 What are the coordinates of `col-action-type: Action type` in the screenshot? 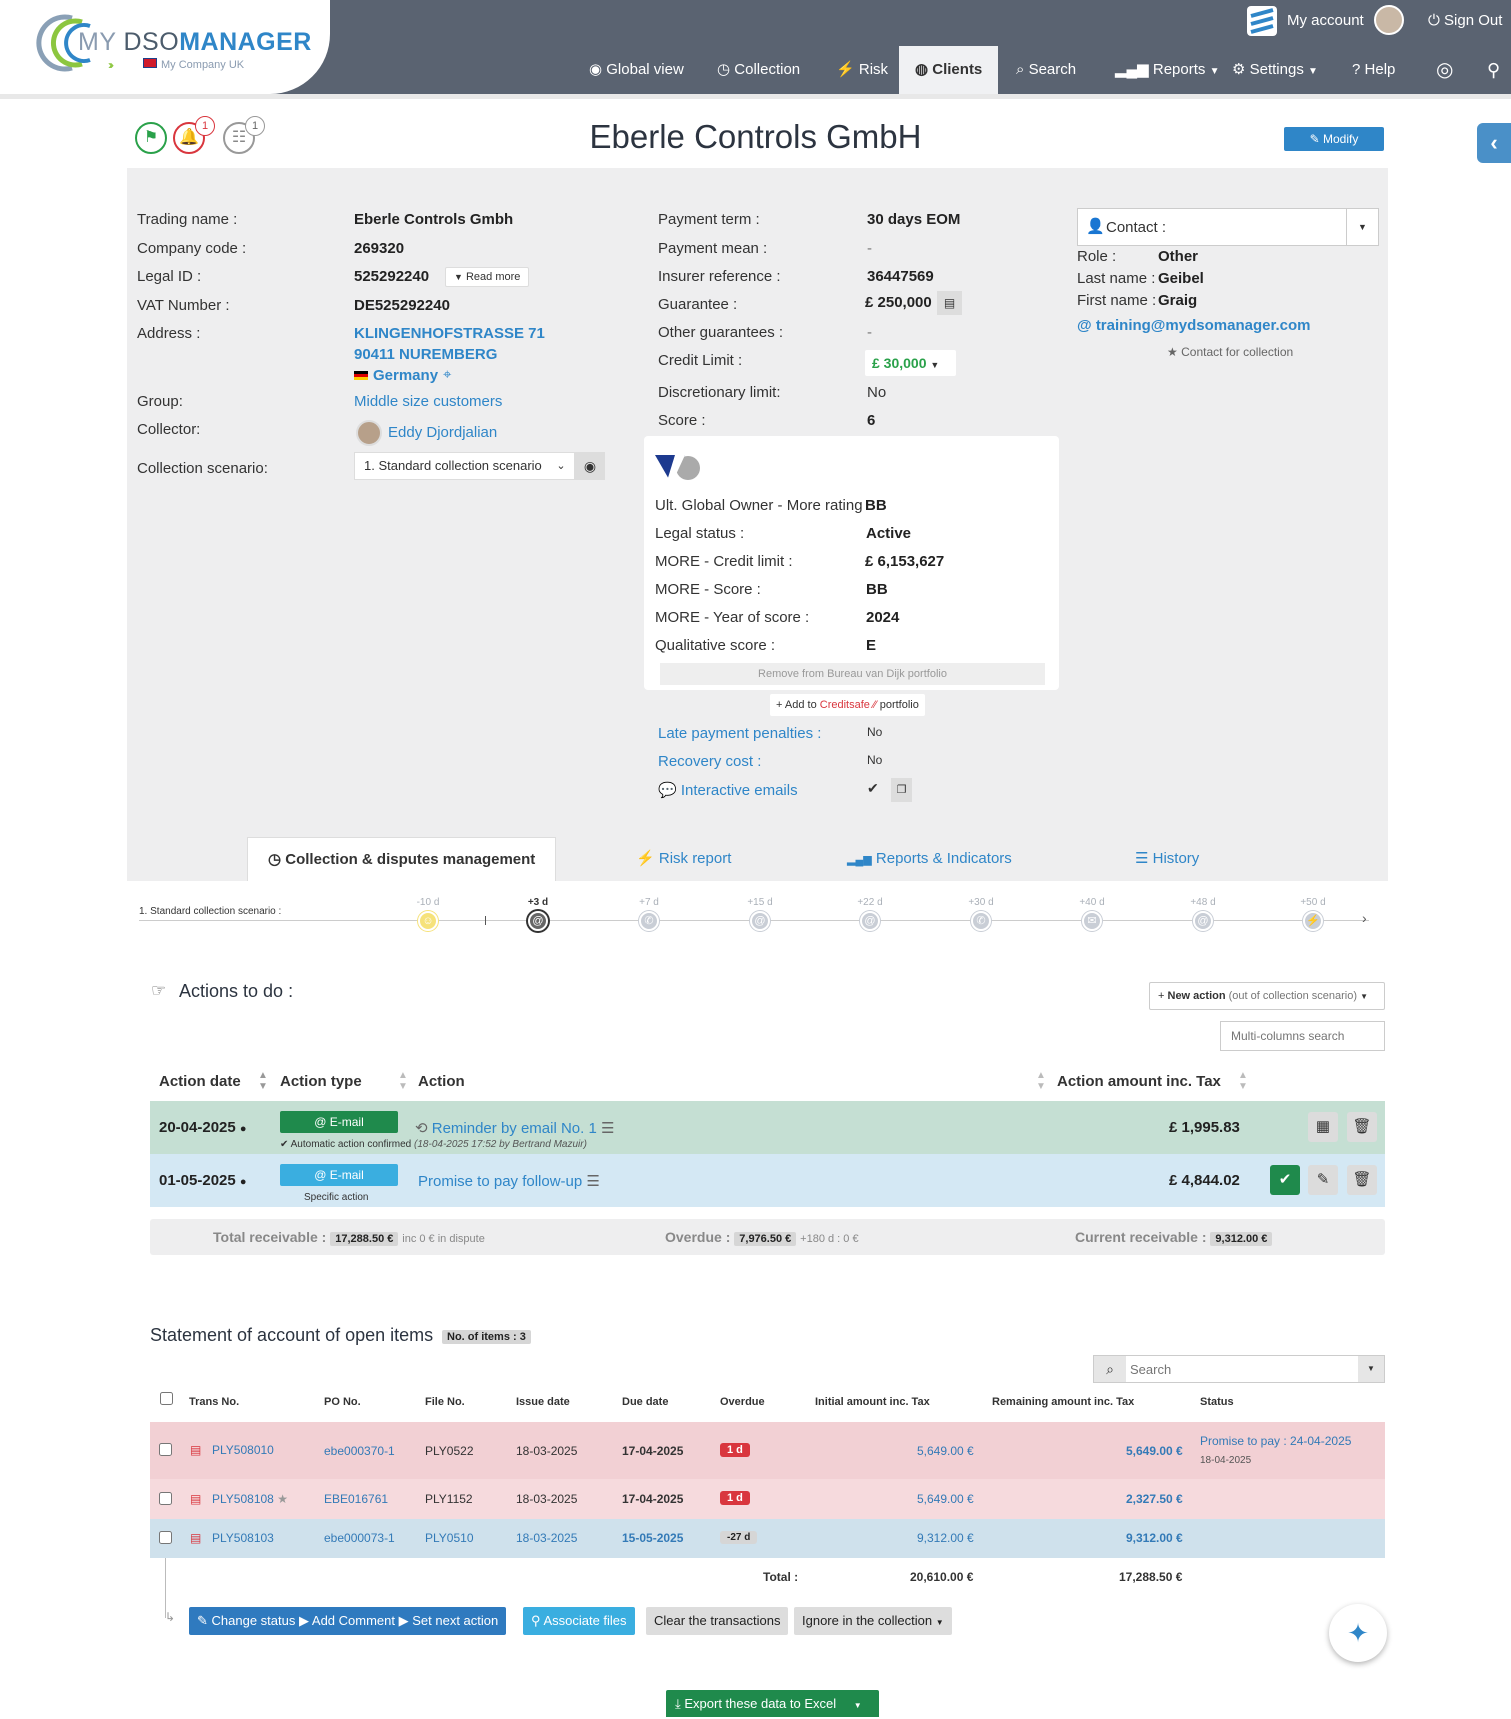 It's located at (321, 1081).